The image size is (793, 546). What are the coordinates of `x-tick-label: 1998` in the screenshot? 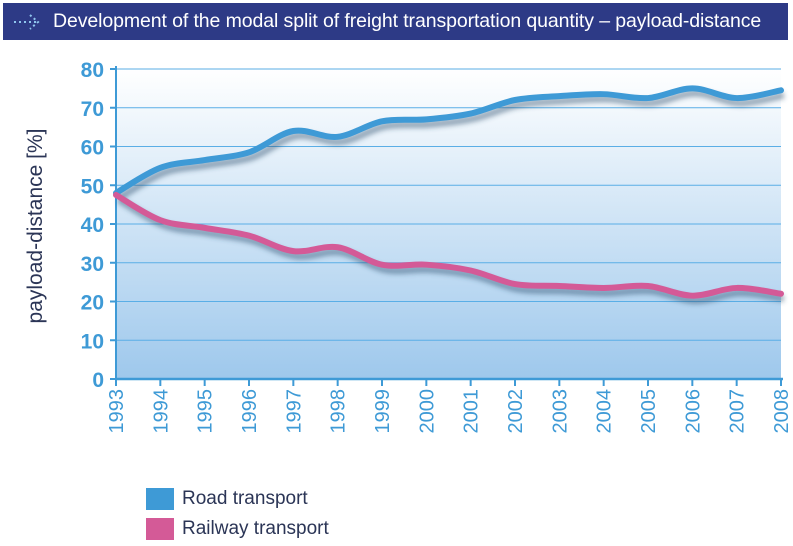 It's located at (339, 411).